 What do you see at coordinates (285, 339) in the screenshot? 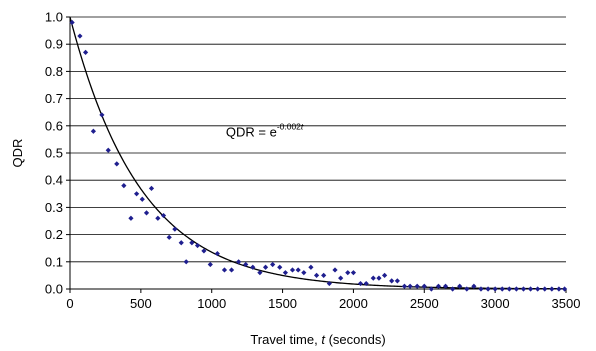
I see `x-axis-title-prefix: Travel time,` at bounding box center [285, 339].